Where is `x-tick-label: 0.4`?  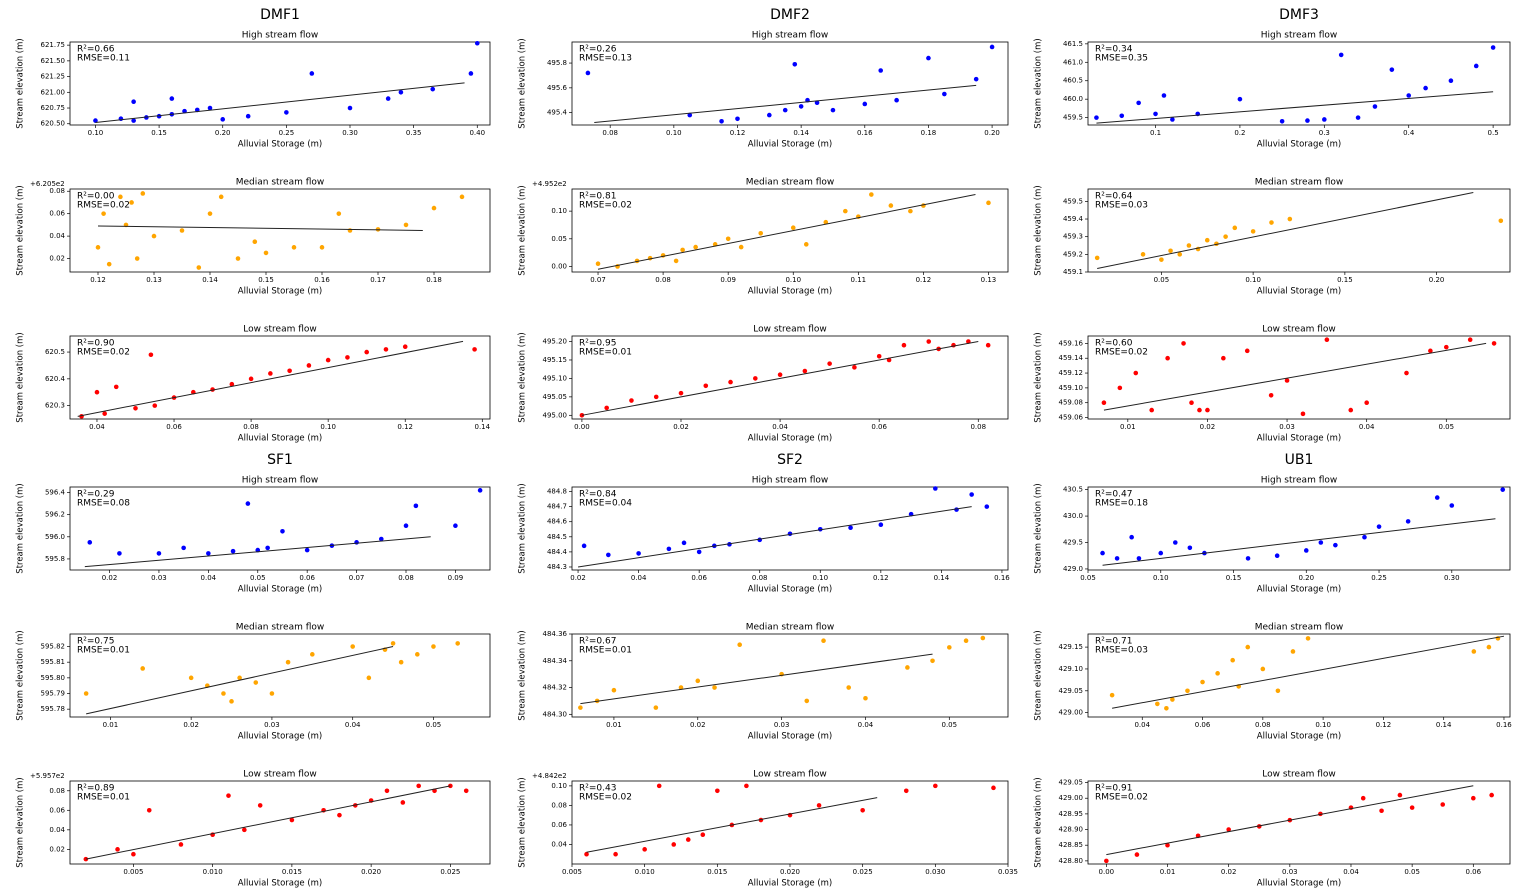 x-tick-label: 0.4 is located at coordinates (1409, 133).